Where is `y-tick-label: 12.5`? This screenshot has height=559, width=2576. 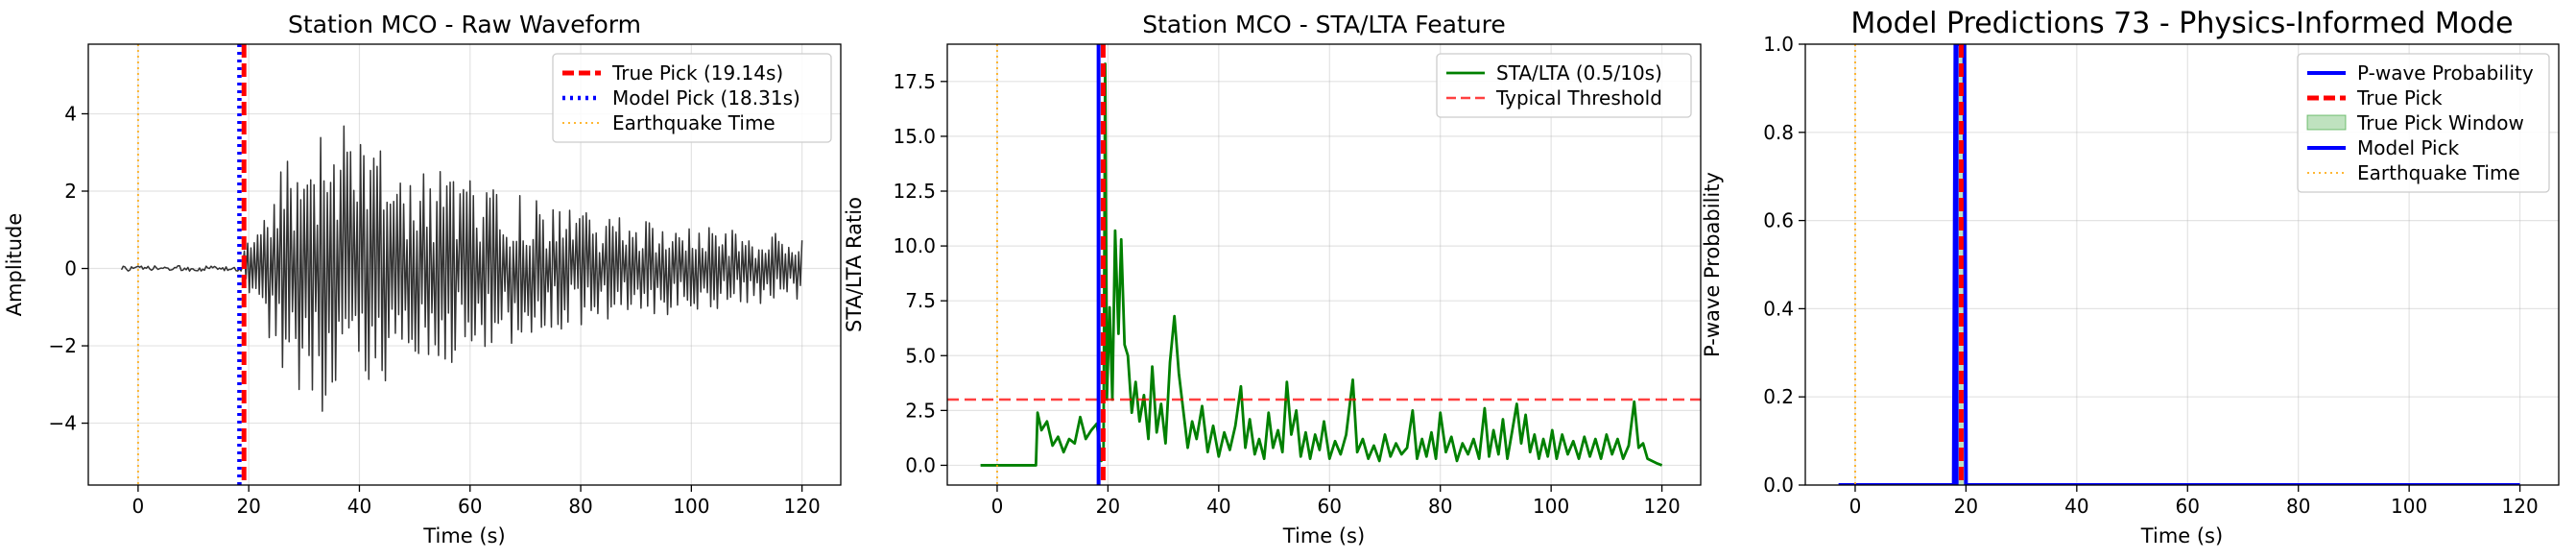 y-tick-label: 12.5 is located at coordinates (914, 191).